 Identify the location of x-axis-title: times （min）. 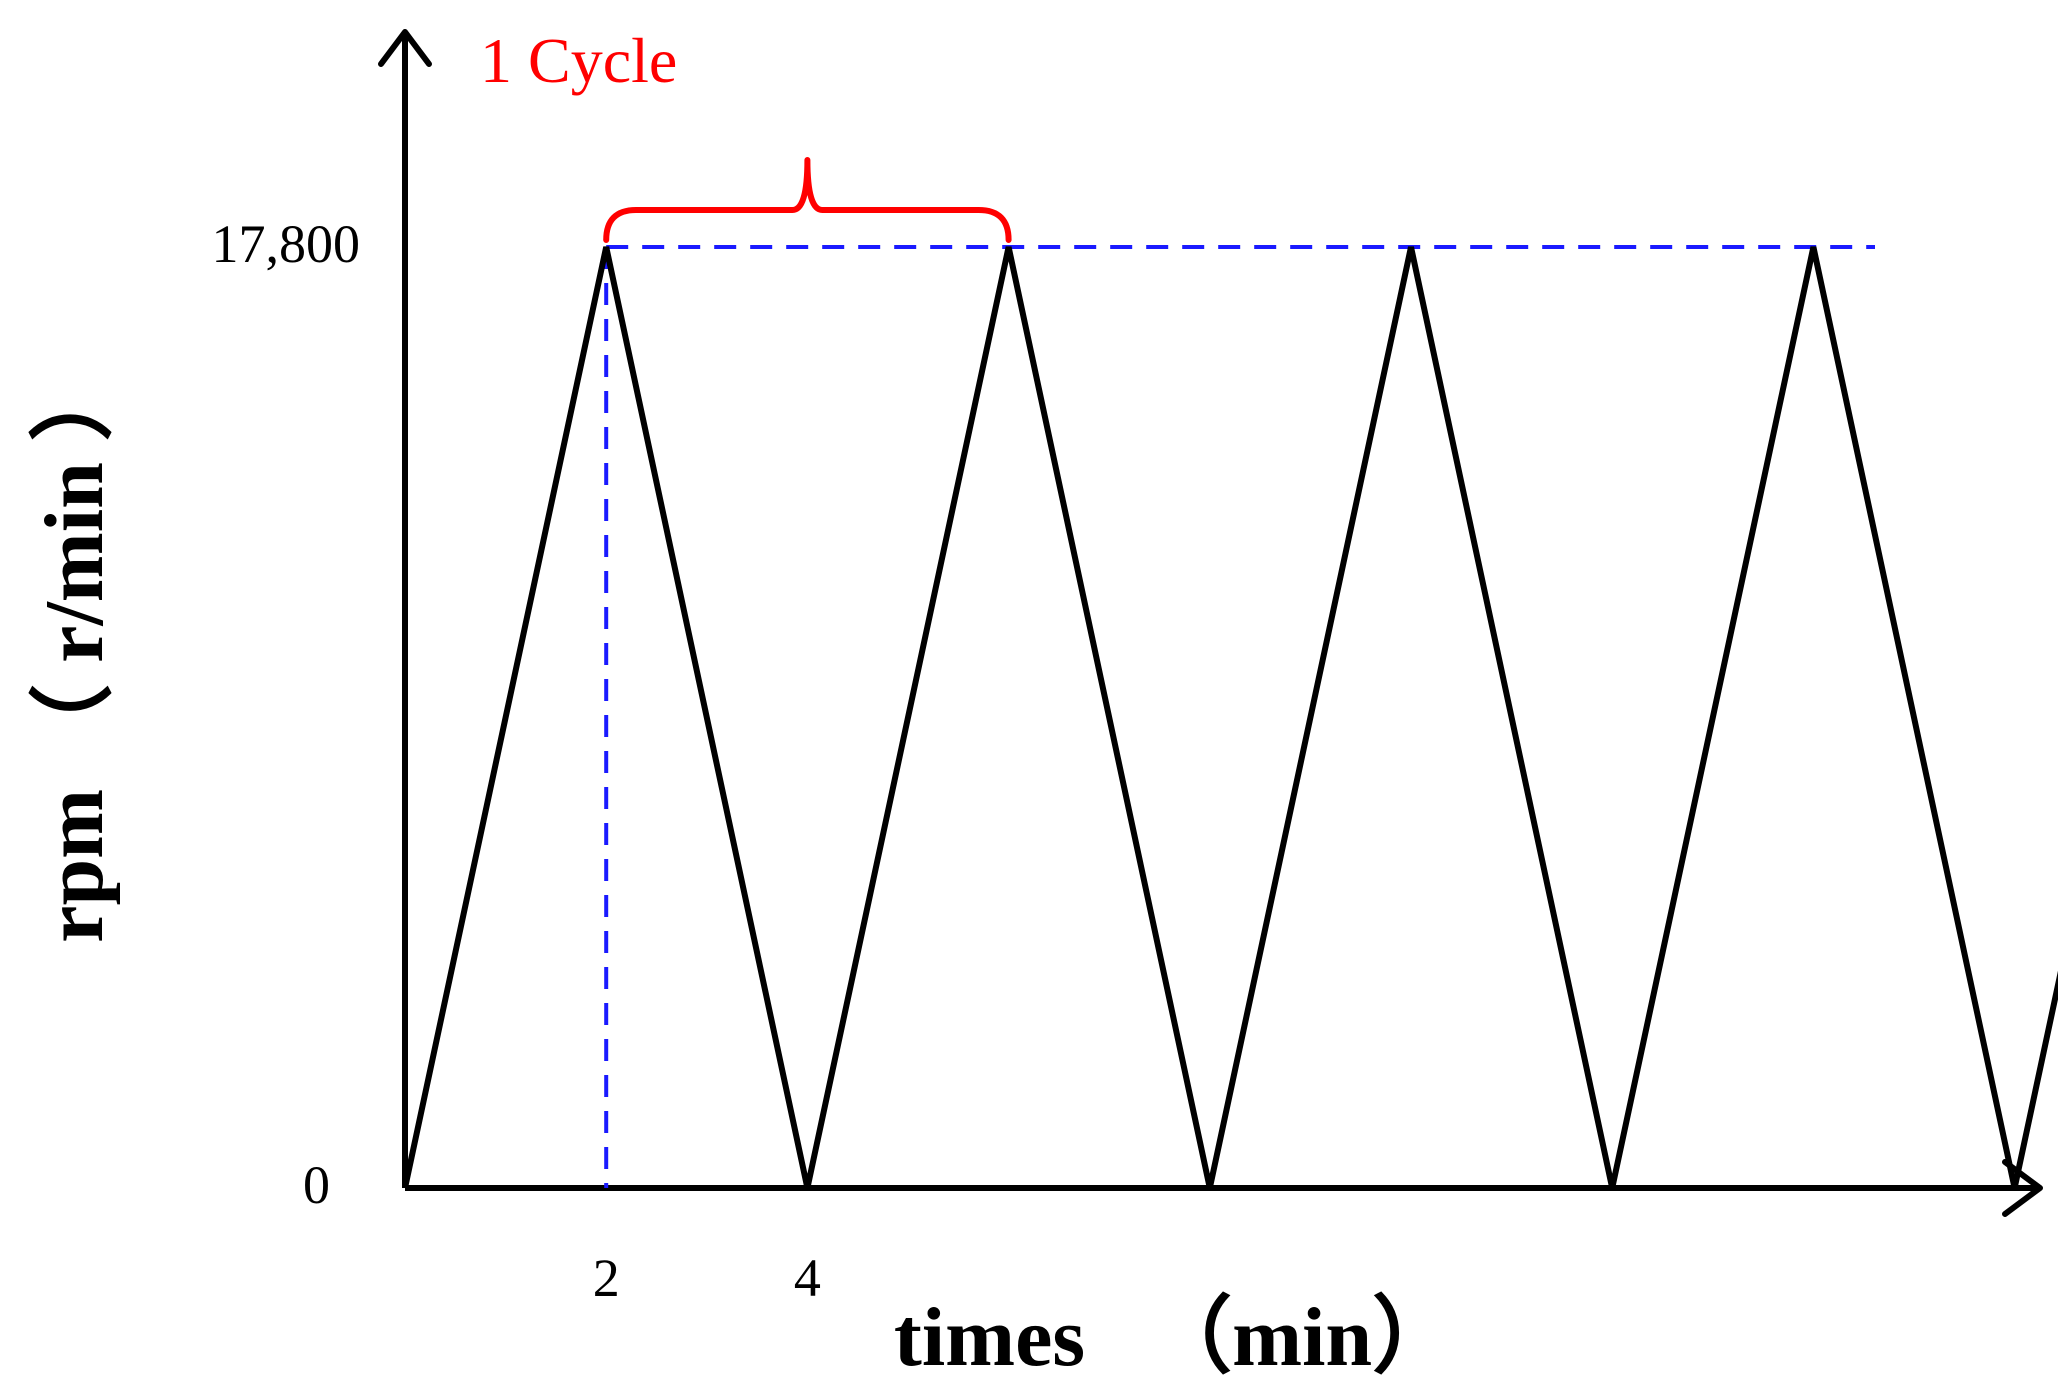
(1175, 1337).